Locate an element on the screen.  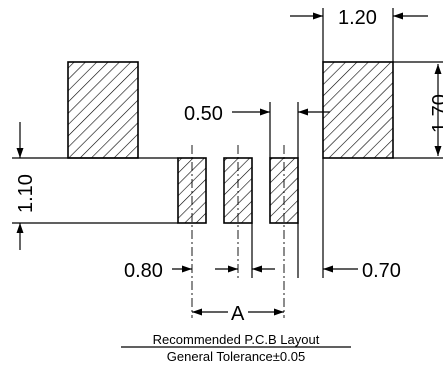
dim-label-050: 0.50 is located at coordinates (203, 114).